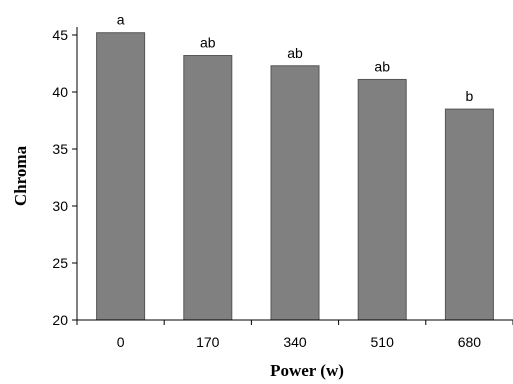 The image size is (513, 384). Describe the element at coordinates (64, 177) in the screenshot. I see `y-ticks-group: 20 25 30 35 40 45` at that location.